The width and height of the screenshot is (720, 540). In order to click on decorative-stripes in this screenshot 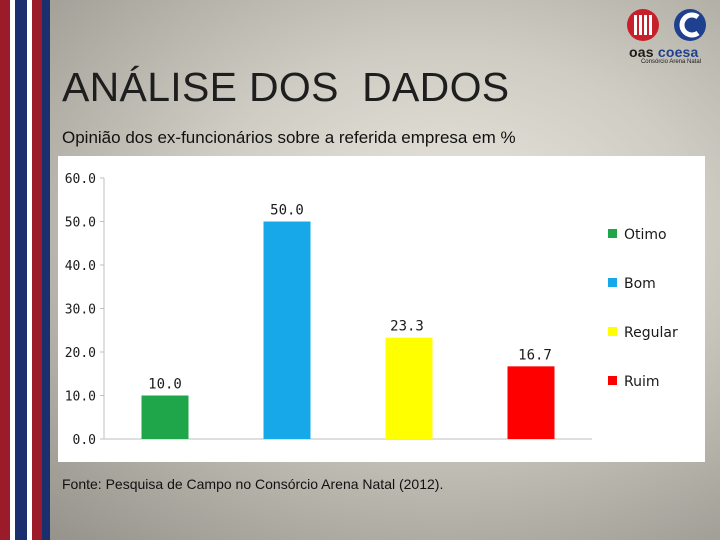, I will do `click(26, 270)`.